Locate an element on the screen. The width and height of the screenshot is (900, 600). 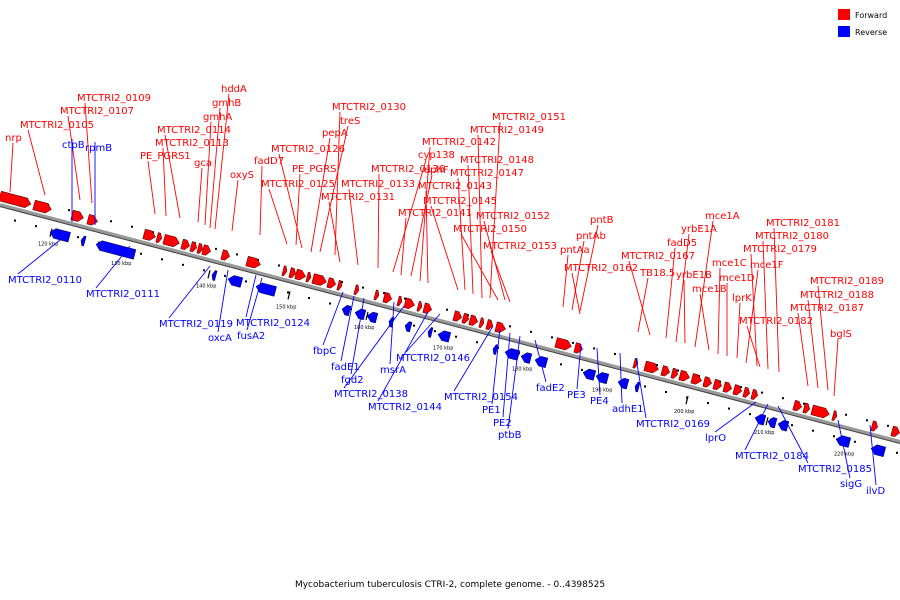
forward-gene-label: treS is located at coordinates (350, 121).